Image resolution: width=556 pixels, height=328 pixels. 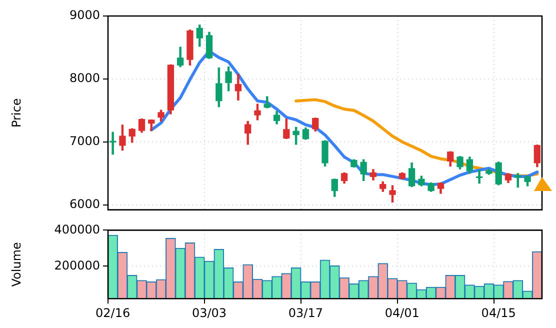 What do you see at coordinates (84, 15) in the screenshot?
I see `y-tick-label: 9000` at bounding box center [84, 15].